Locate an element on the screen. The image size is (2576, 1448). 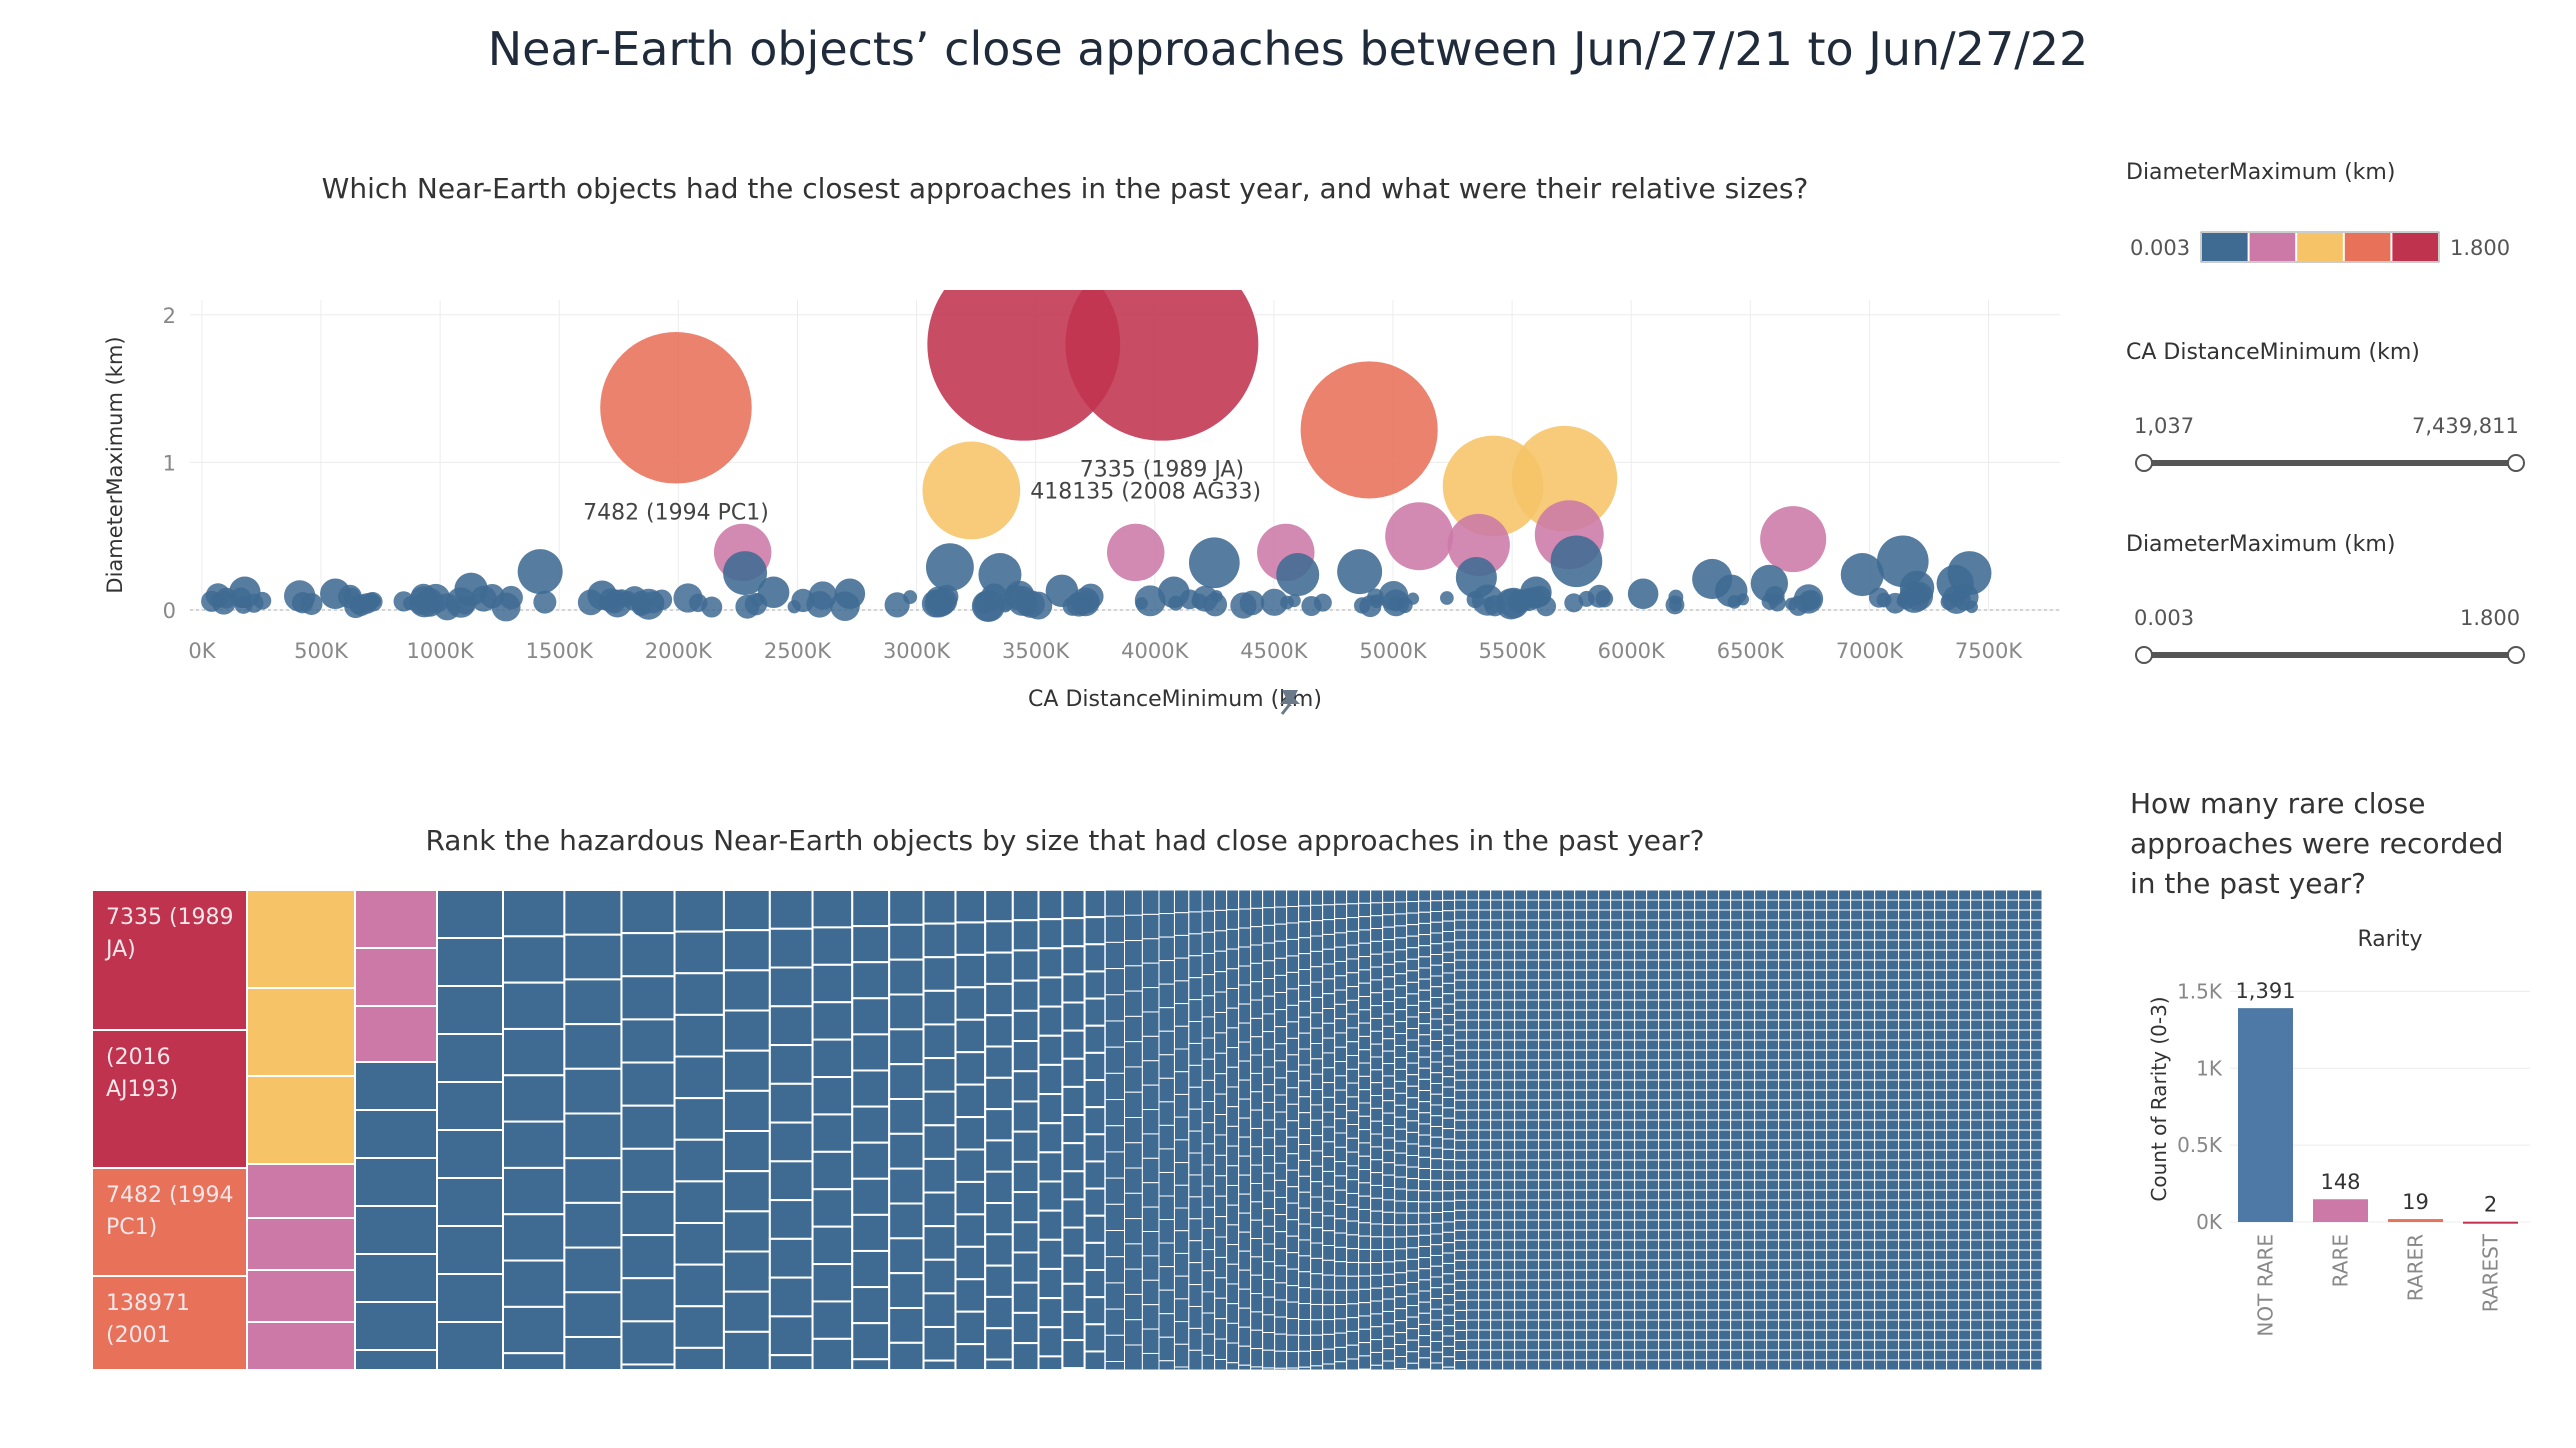
scatter-point is located at coordinates (1476, 577).